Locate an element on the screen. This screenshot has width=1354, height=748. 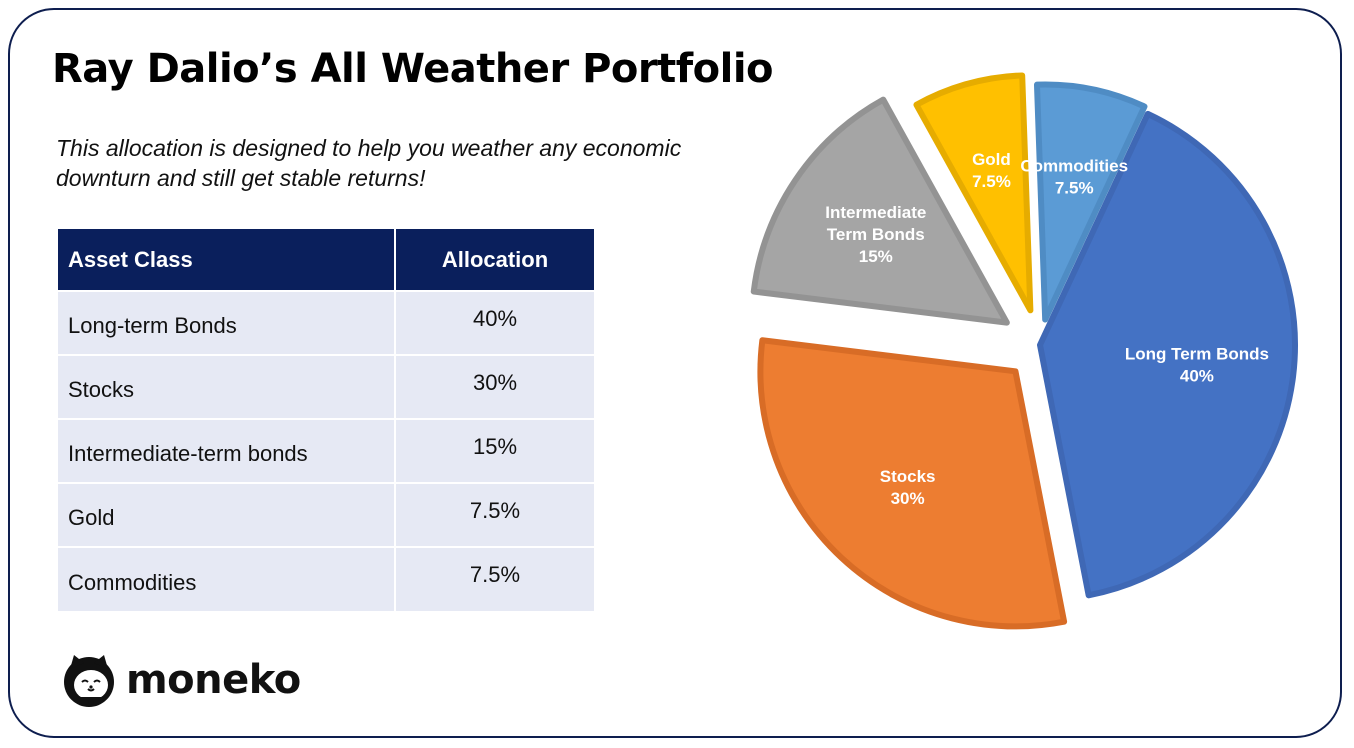
slice-label: Gold 7.5% is located at coordinates (991, 170).